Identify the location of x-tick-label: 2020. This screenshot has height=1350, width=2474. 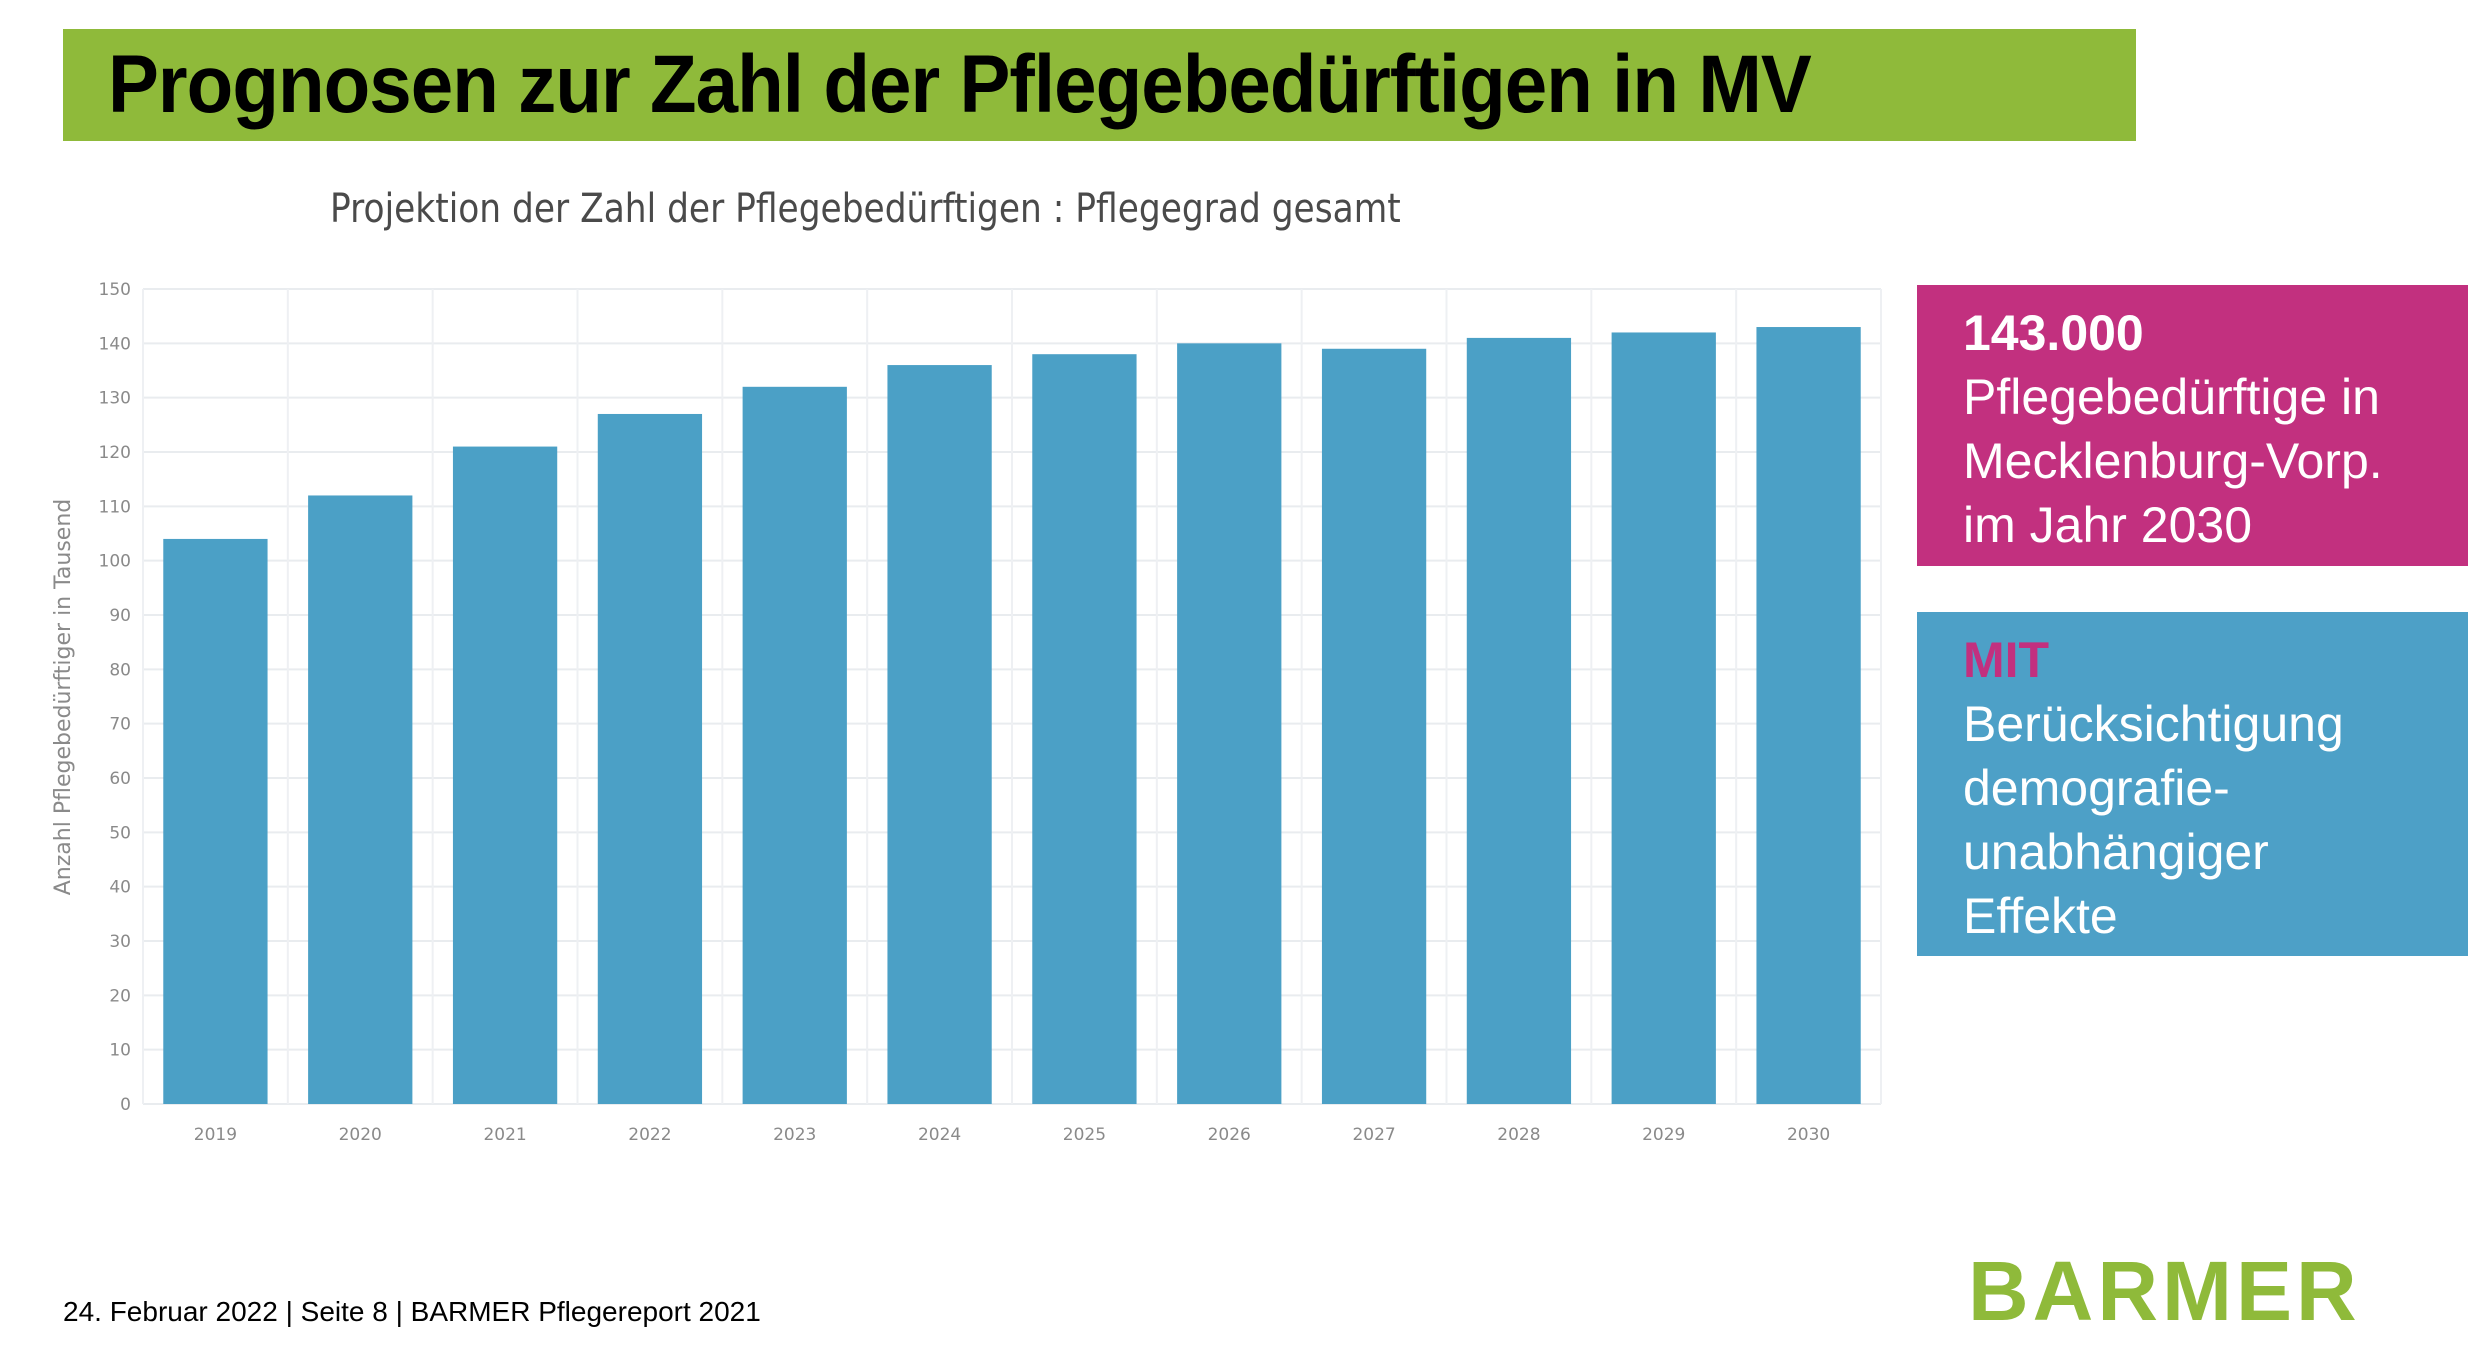
(360, 1135).